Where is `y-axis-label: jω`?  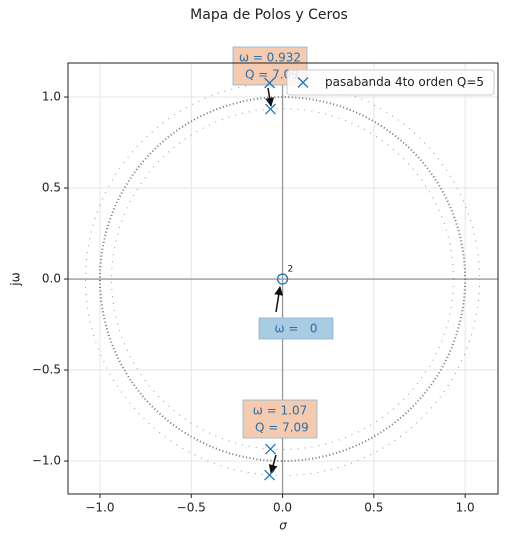 y-axis-label: jω is located at coordinates (16, 279).